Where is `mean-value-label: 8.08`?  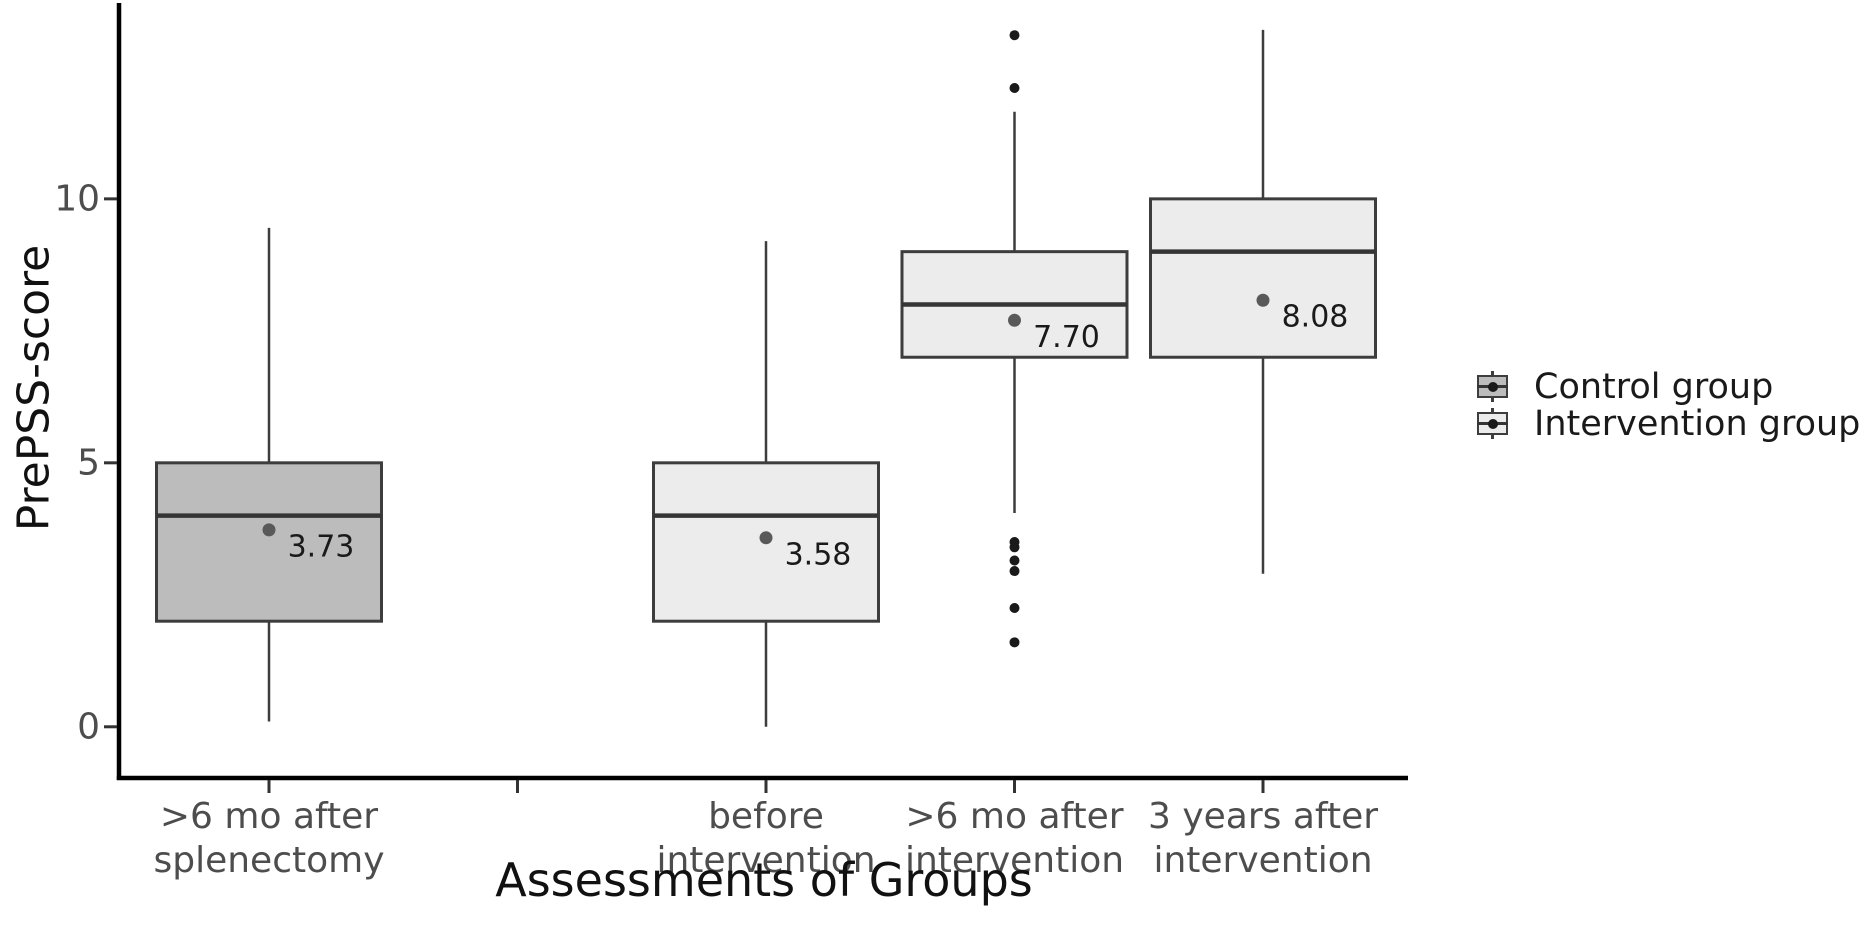
mean-value-label: 8.08 is located at coordinates (1315, 317).